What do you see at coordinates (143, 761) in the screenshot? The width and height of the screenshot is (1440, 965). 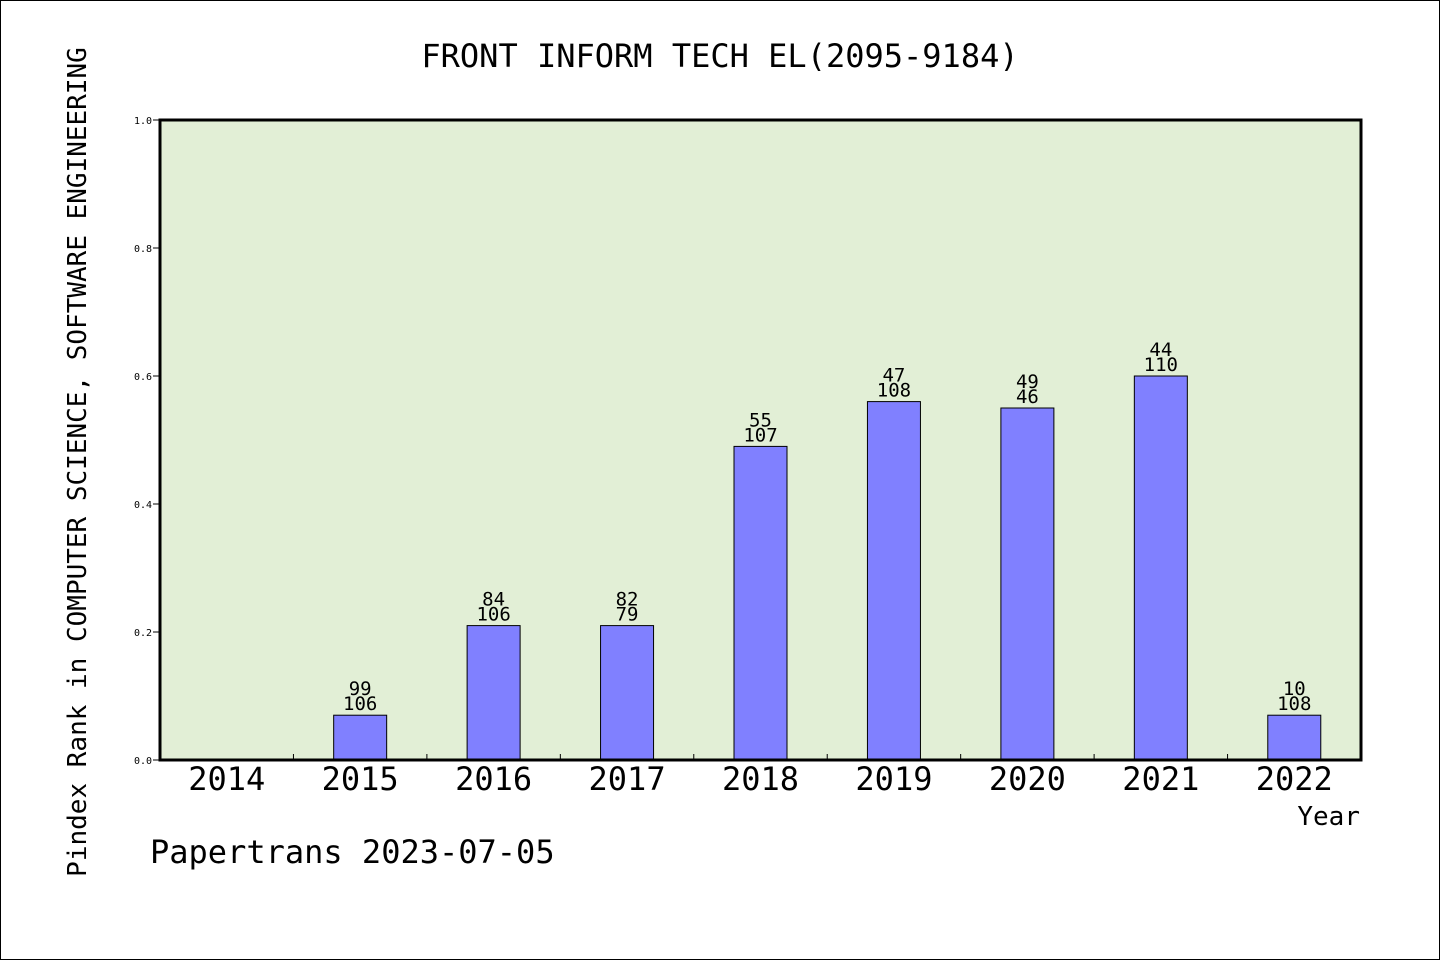 I see `y-tick-label: 0.0` at bounding box center [143, 761].